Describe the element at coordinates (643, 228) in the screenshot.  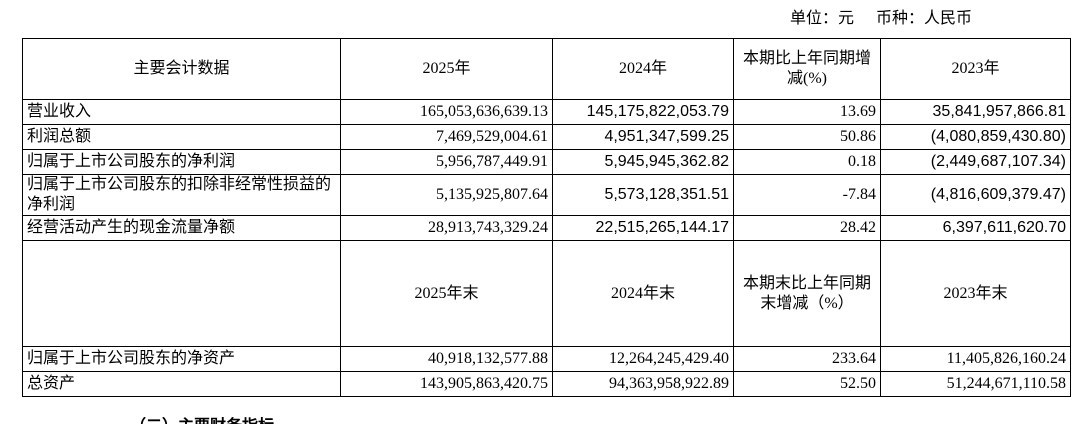
I see `table-cell: 22,515,265,144.17` at that location.